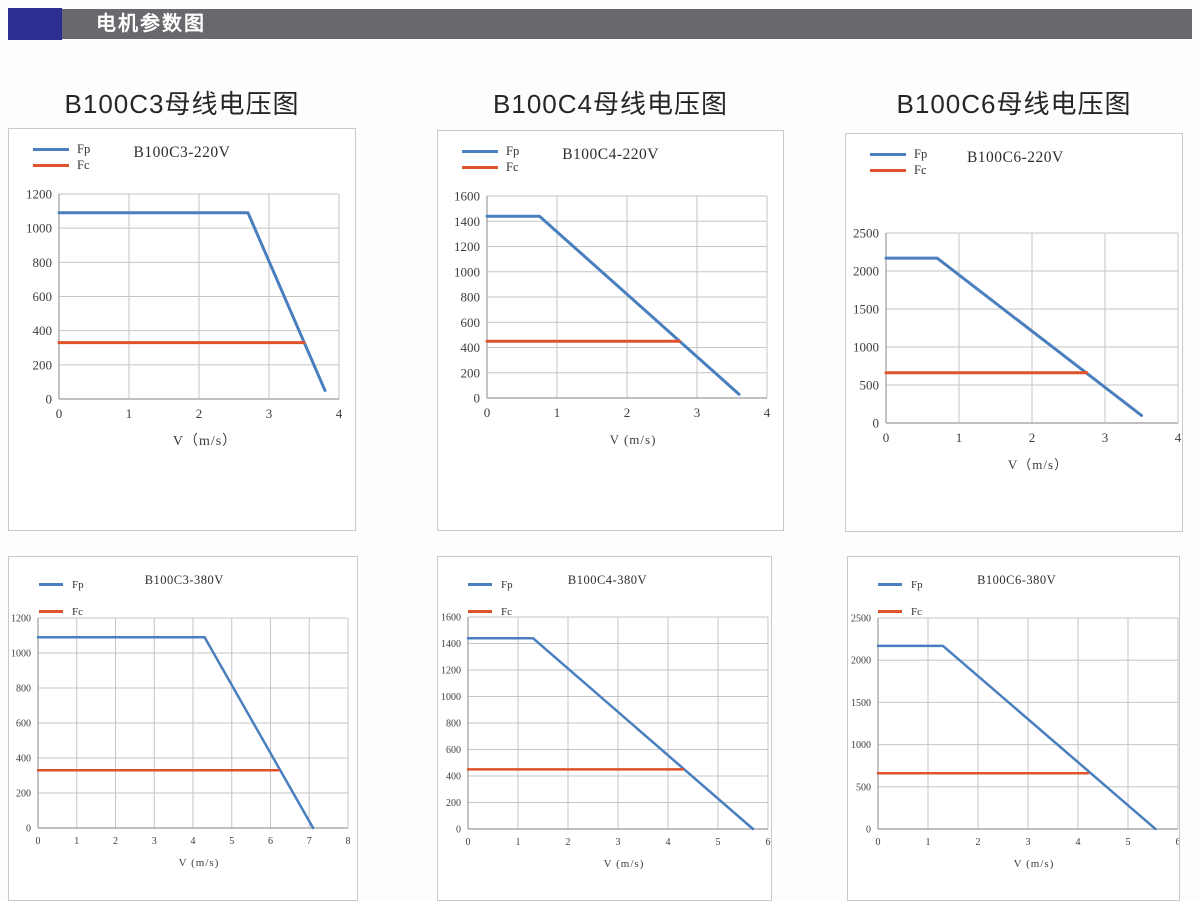 The height and width of the screenshot is (901, 1200). What do you see at coordinates (1017, 580) in the screenshot?
I see `chart-title: B100C6-380V` at bounding box center [1017, 580].